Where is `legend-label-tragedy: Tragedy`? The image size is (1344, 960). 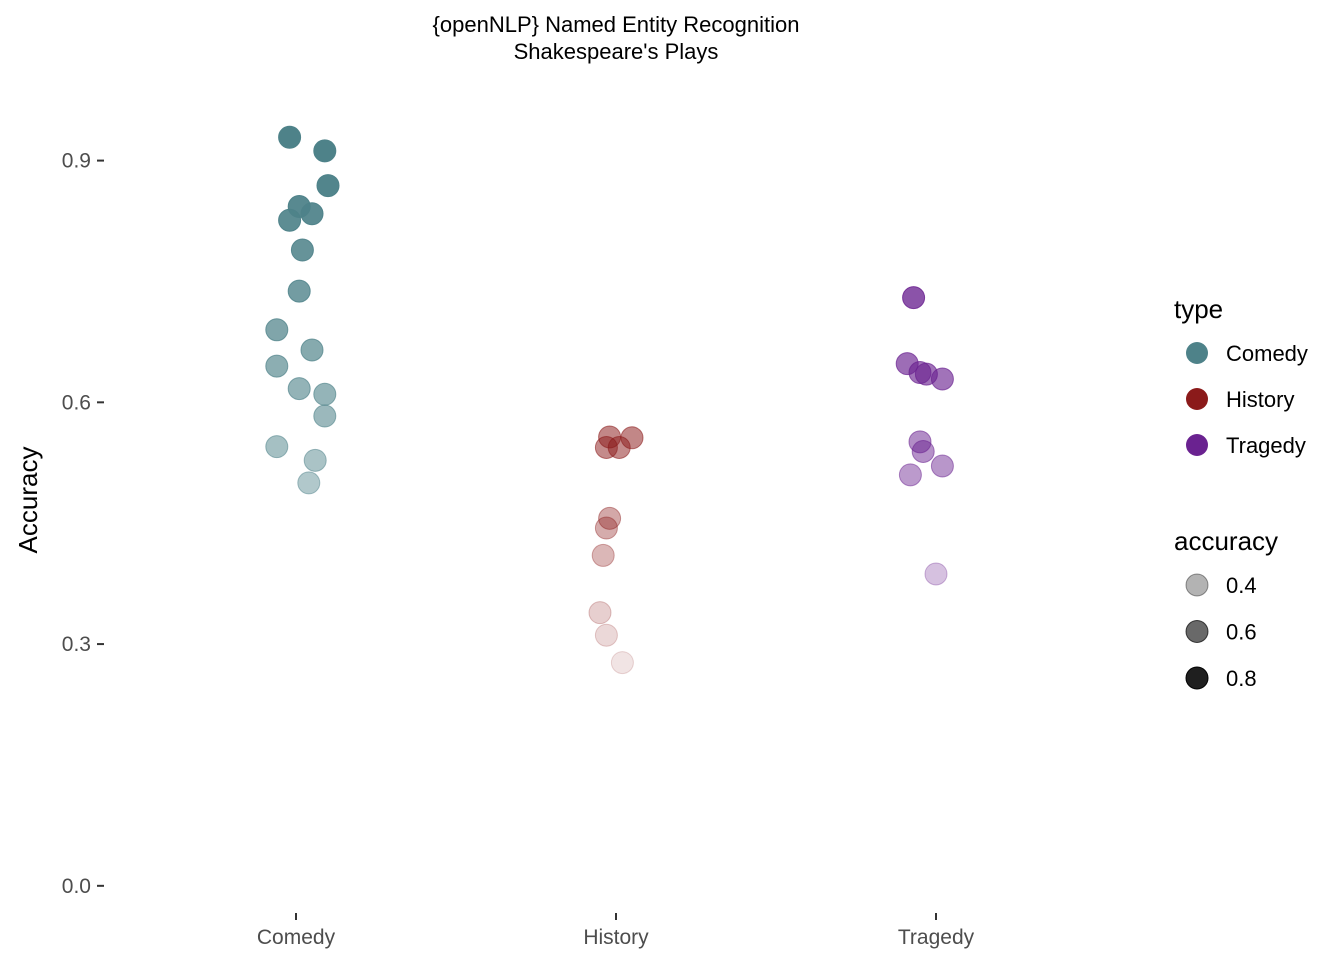
legend-label-tragedy: Tragedy is located at coordinates (1266, 445).